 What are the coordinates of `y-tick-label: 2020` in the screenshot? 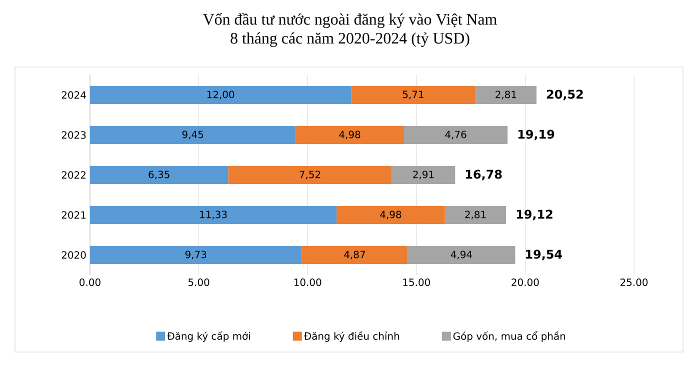 It's located at (74, 255).